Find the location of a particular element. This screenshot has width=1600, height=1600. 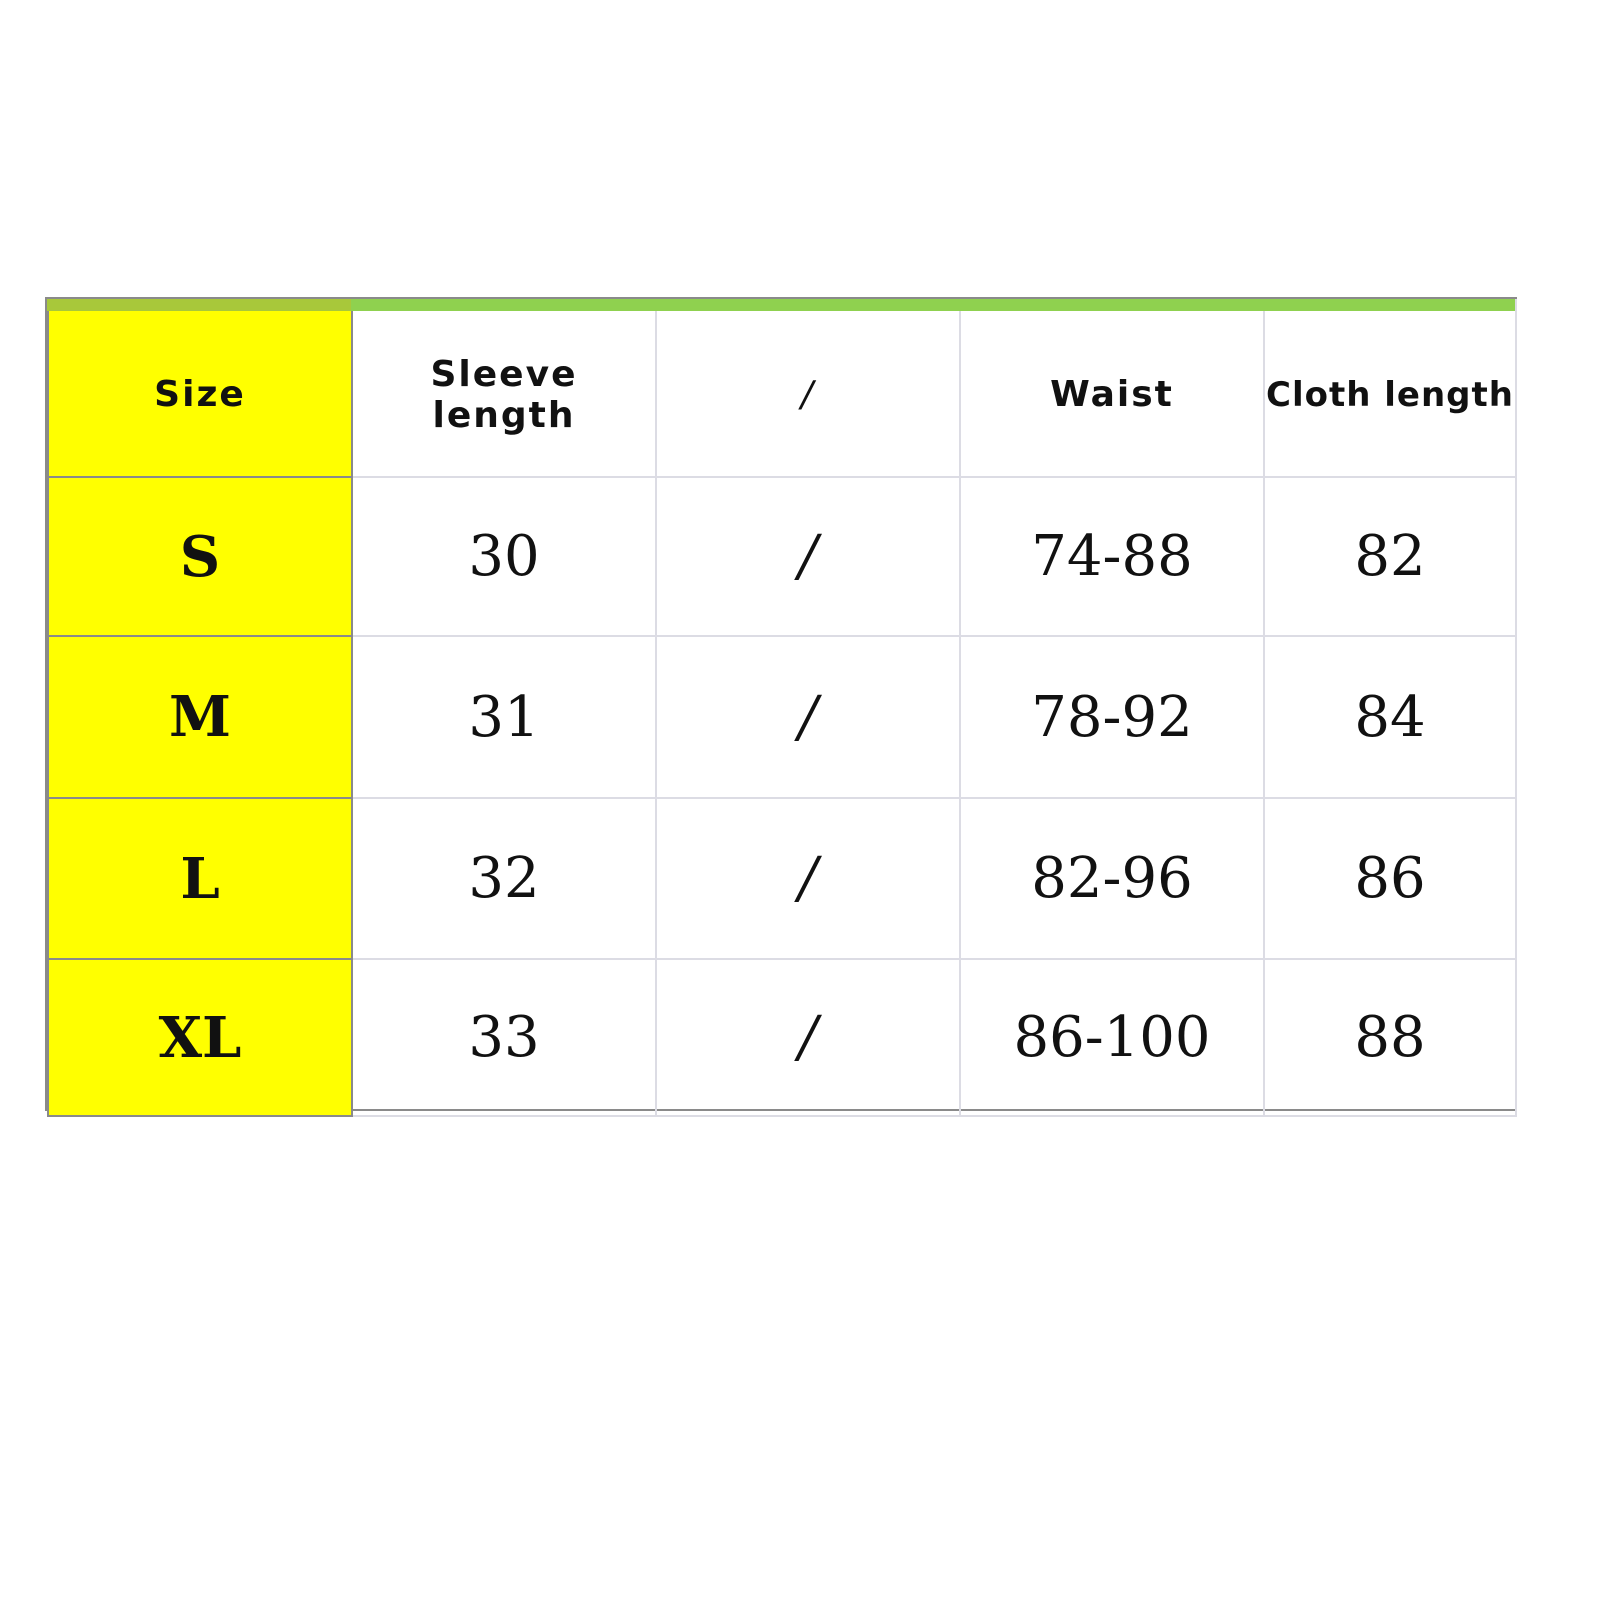

header-size: Size is located at coordinates (200, 388).